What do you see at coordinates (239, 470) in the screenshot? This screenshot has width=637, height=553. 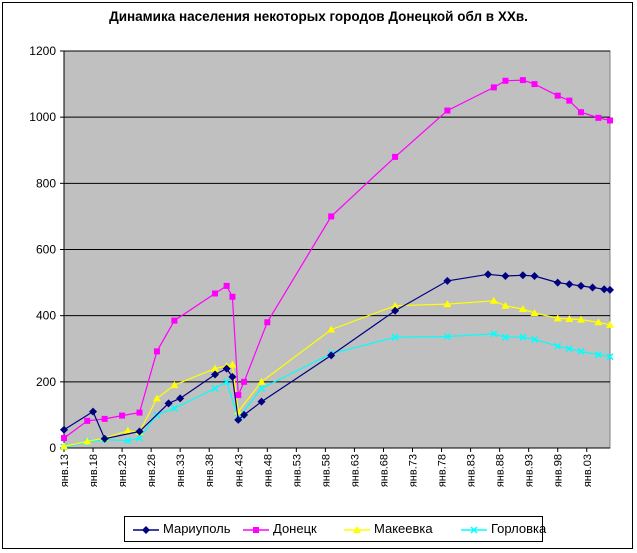 I see `x-tick-label: янв.43` at bounding box center [239, 470].